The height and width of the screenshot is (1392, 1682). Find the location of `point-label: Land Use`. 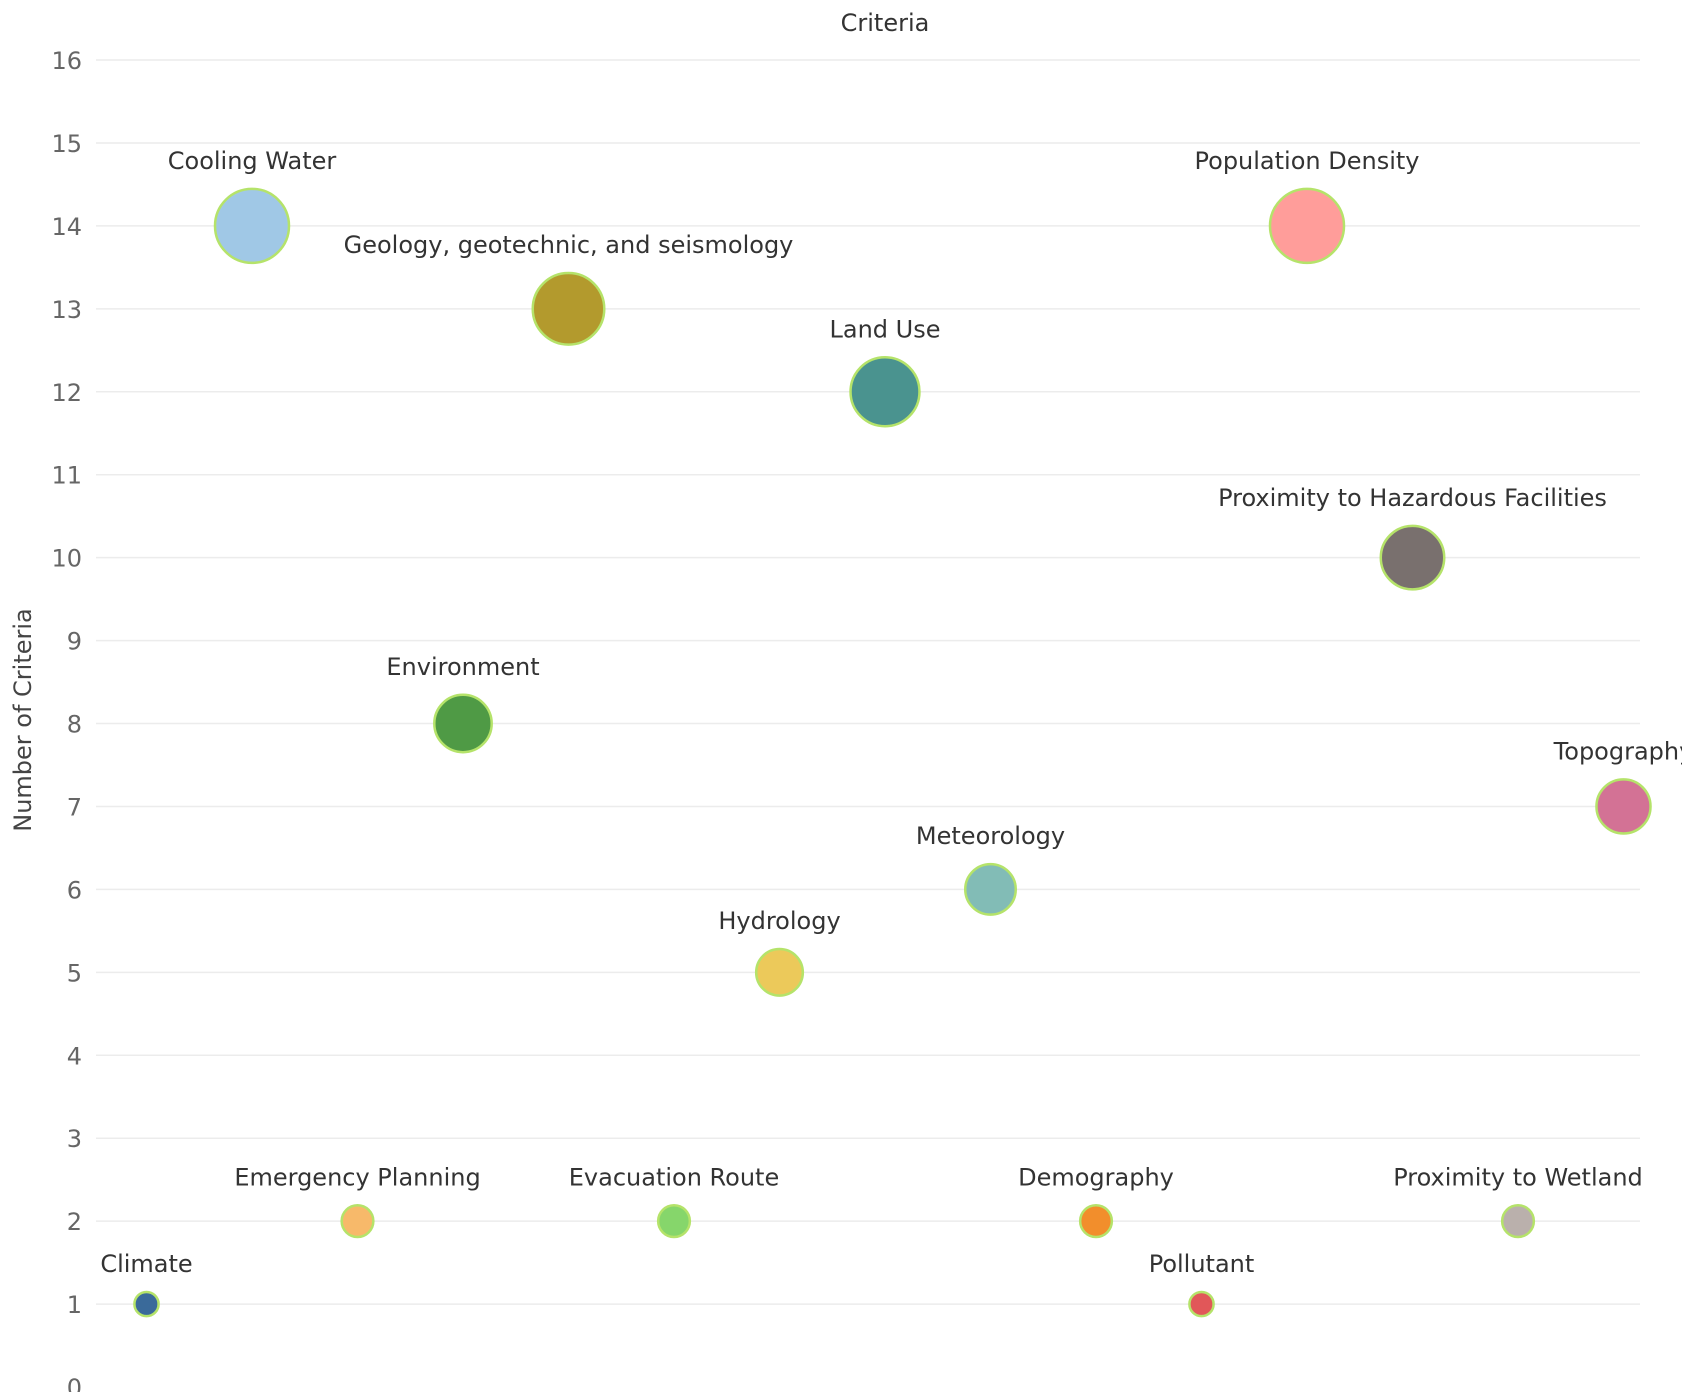

point-label: Land Use is located at coordinates (885, 329).